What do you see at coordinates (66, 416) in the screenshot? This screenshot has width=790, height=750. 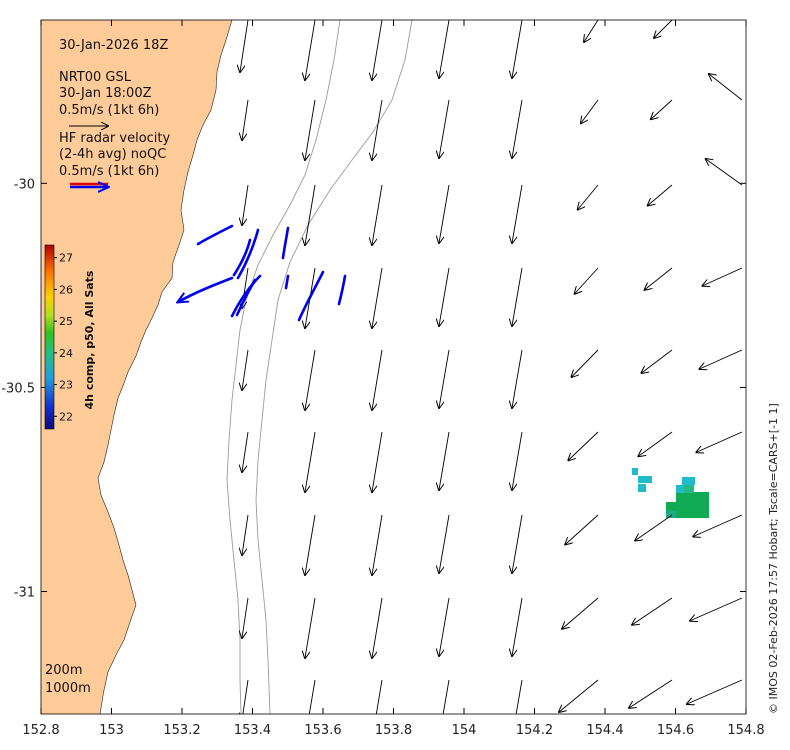 I see `colorbar-tick-label: 22` at bounding box center [66, 416].